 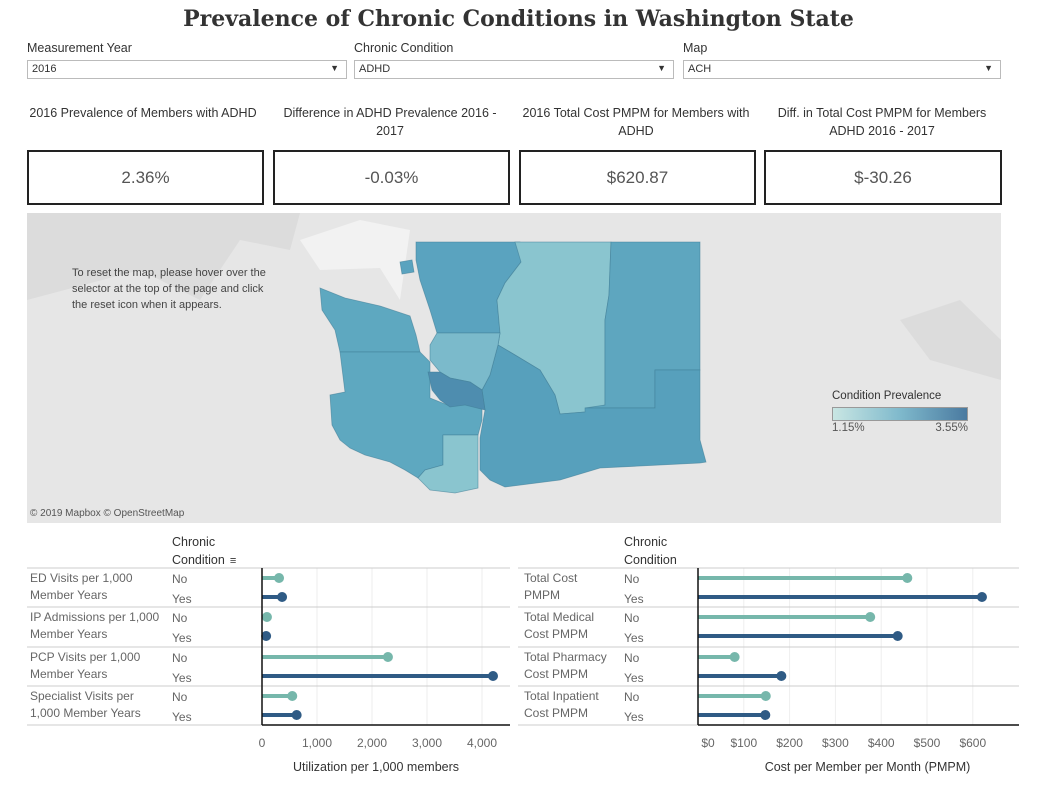 I want to click on year-value: 2016, so click(x=44, y=69).